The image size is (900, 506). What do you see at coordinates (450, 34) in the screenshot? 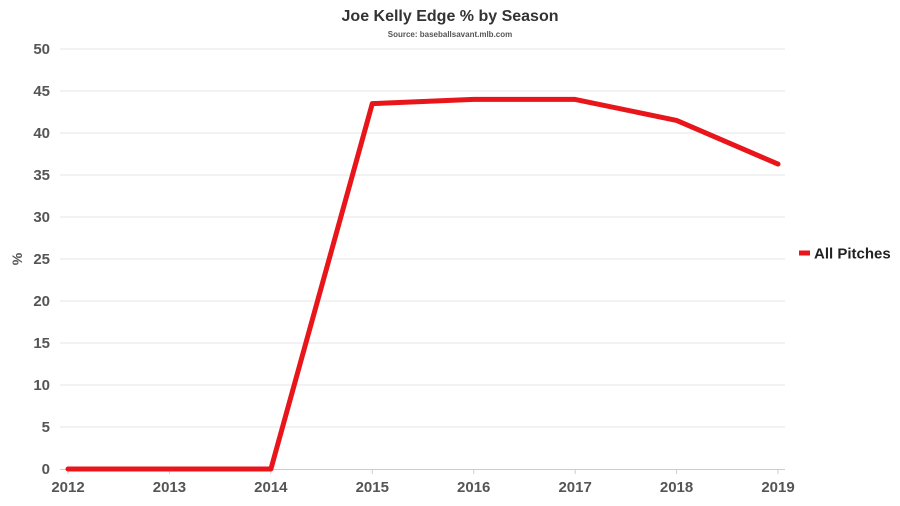
I see `chart-subtitle: Source: baseballsavant.mlb.com` at bounding box center [450, 34].